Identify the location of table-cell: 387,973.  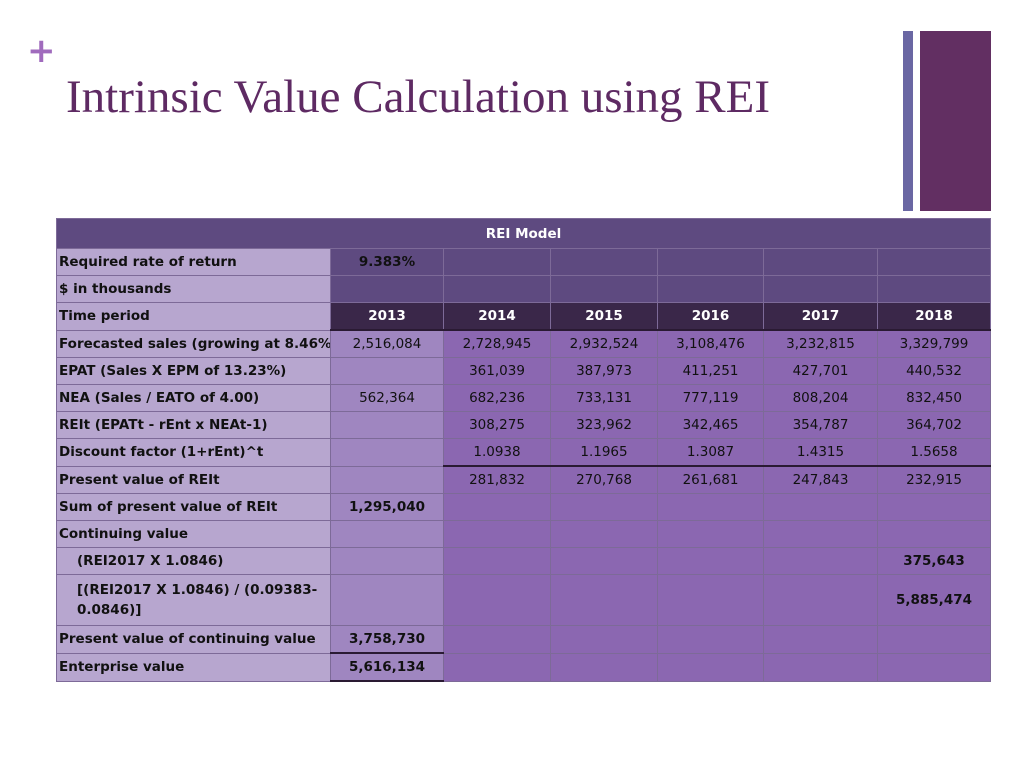
(604, 371).